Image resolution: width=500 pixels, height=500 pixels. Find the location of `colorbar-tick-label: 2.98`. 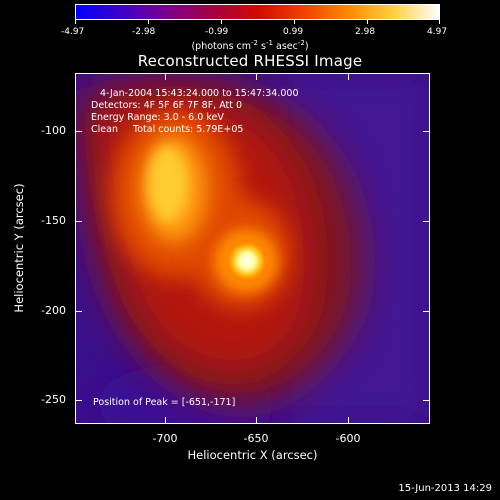

colorbar-tick-label: 2.98 is located at coordinates (365, 32).